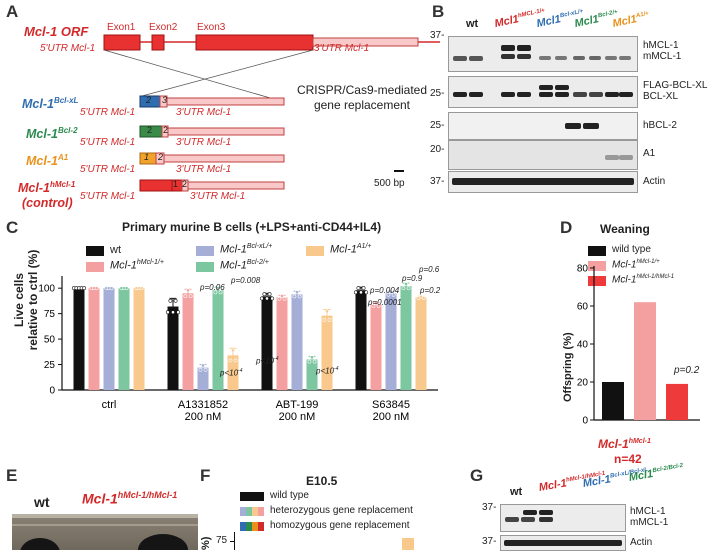 This screenshot has width=715, height=551. I want to click on g-lane-wt: wt, so click(516, 492).